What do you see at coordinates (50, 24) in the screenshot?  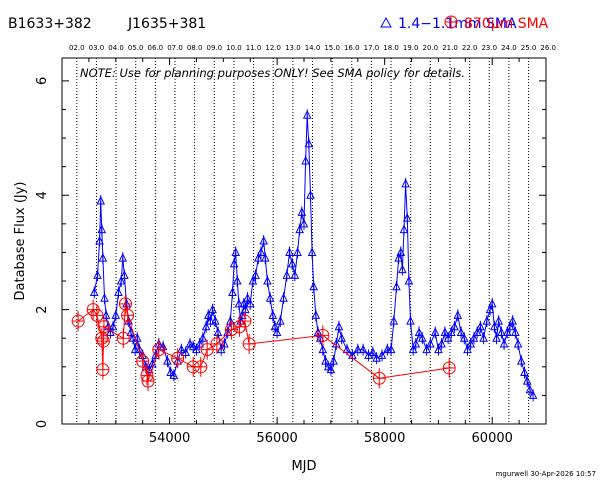 I see `source-name: B1633+382` at bounding box center [50, 24].